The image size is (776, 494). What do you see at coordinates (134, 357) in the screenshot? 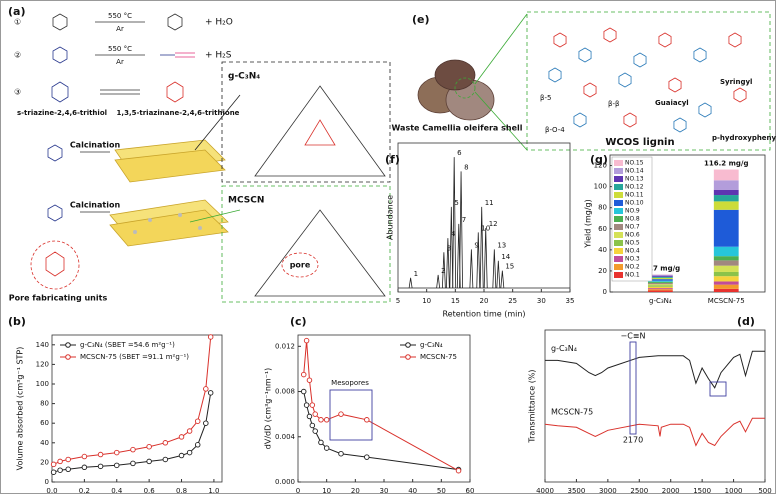
I see `legend-label: MCSCN-75 (SBET =91.1 m²g⁻¹)` at bounding box center [134, 357].